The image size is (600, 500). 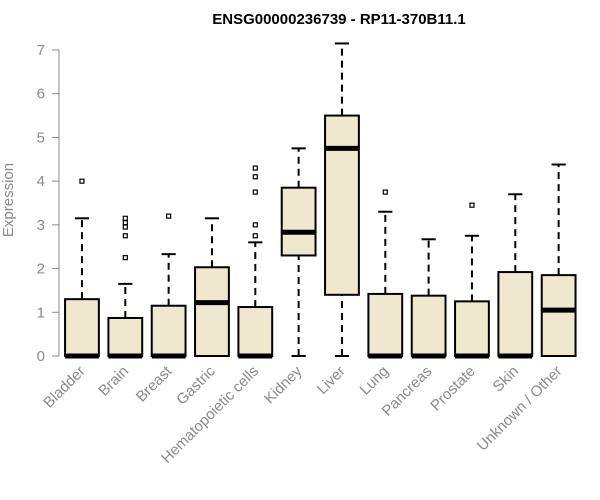 I want to click on box-pancreas, so click(x=428, y=298).